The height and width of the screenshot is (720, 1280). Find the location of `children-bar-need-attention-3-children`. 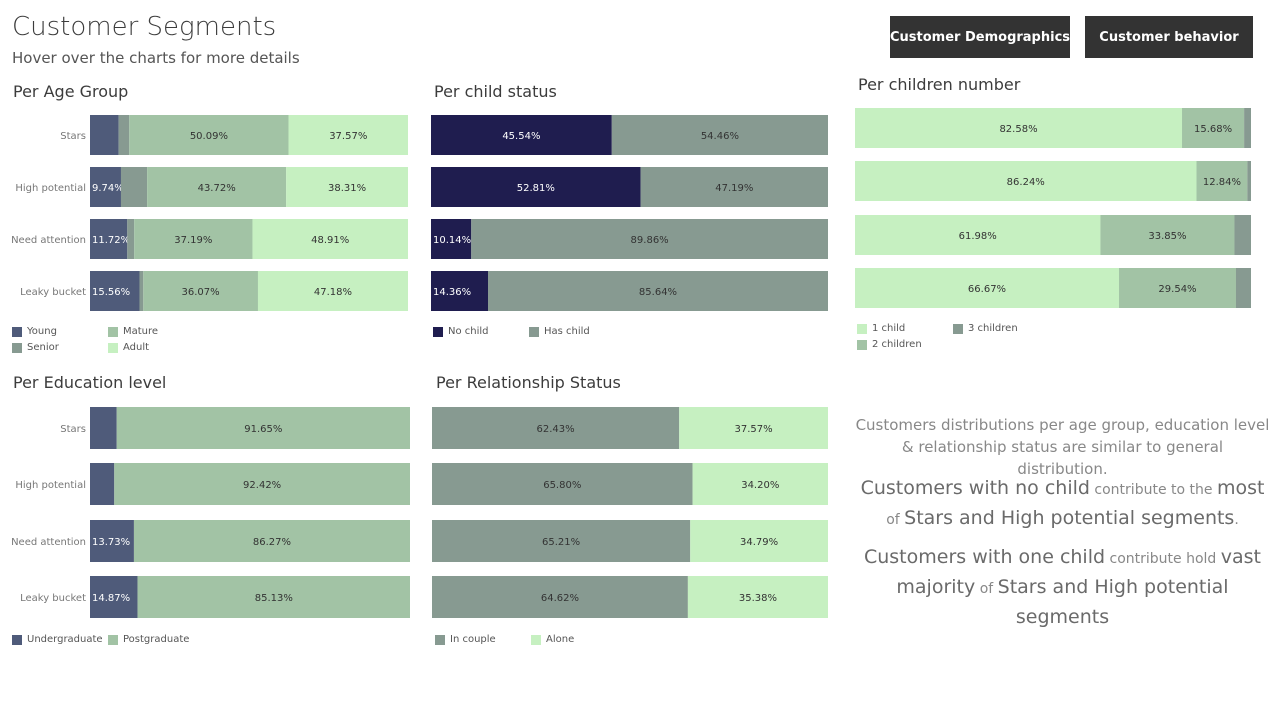

children-bar-need-attention-3-children is located at coordinates (1242, 235).